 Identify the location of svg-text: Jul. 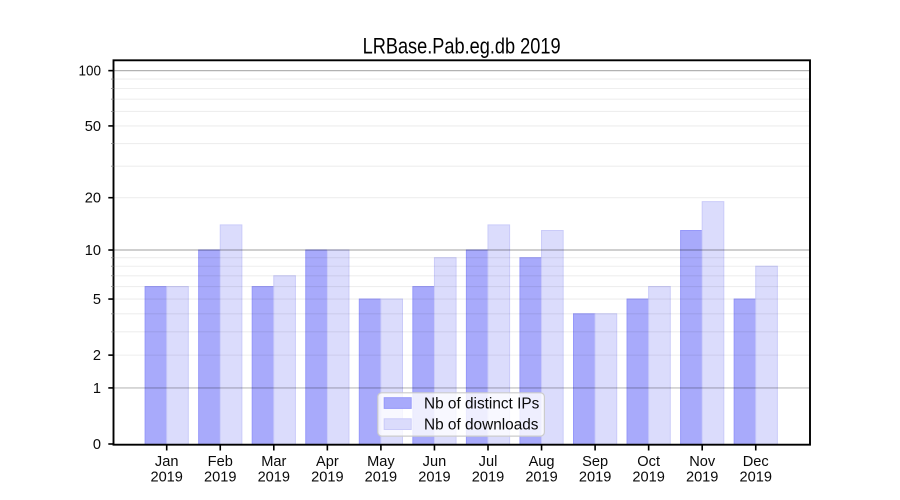
(488, 462).